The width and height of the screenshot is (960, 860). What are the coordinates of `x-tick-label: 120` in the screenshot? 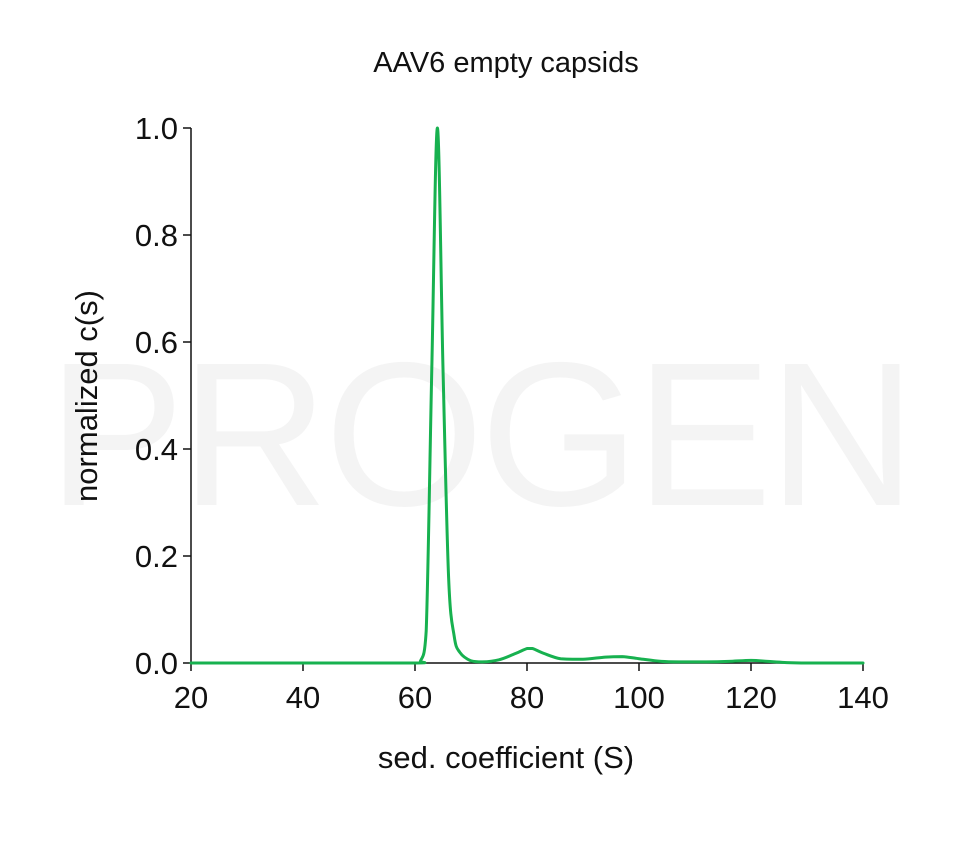 It's located at (751, 697).